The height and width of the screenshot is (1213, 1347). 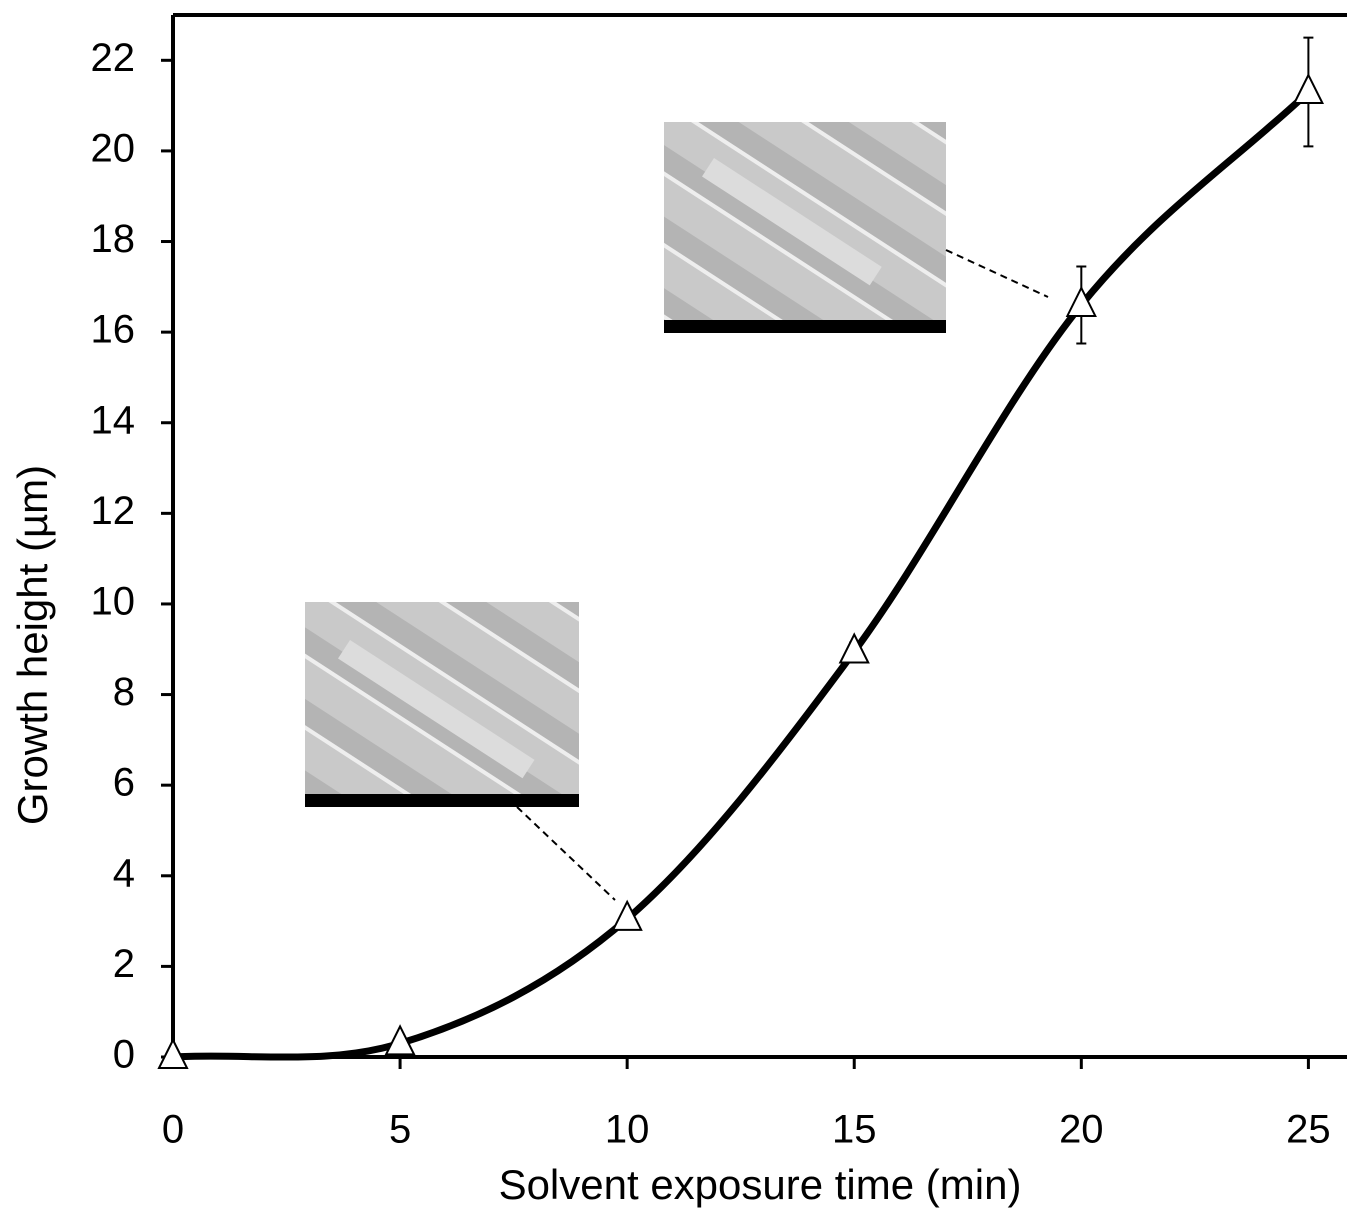 What do you see at coordinates (173, 1130) in the screenshot?
I see `x-tick-label: 0` at bounding box center [173, 1130].